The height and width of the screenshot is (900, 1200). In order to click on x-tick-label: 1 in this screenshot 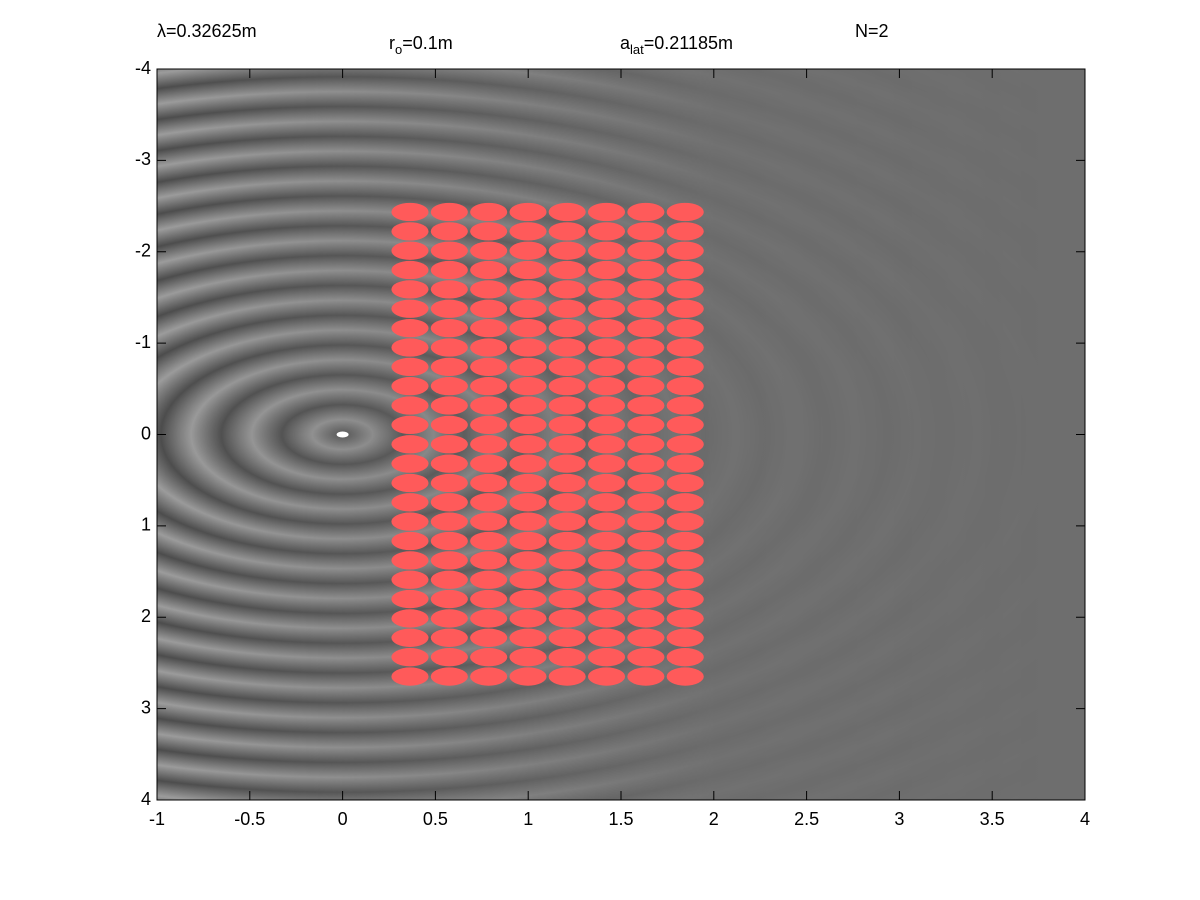, I will do `click(528, 819)`.